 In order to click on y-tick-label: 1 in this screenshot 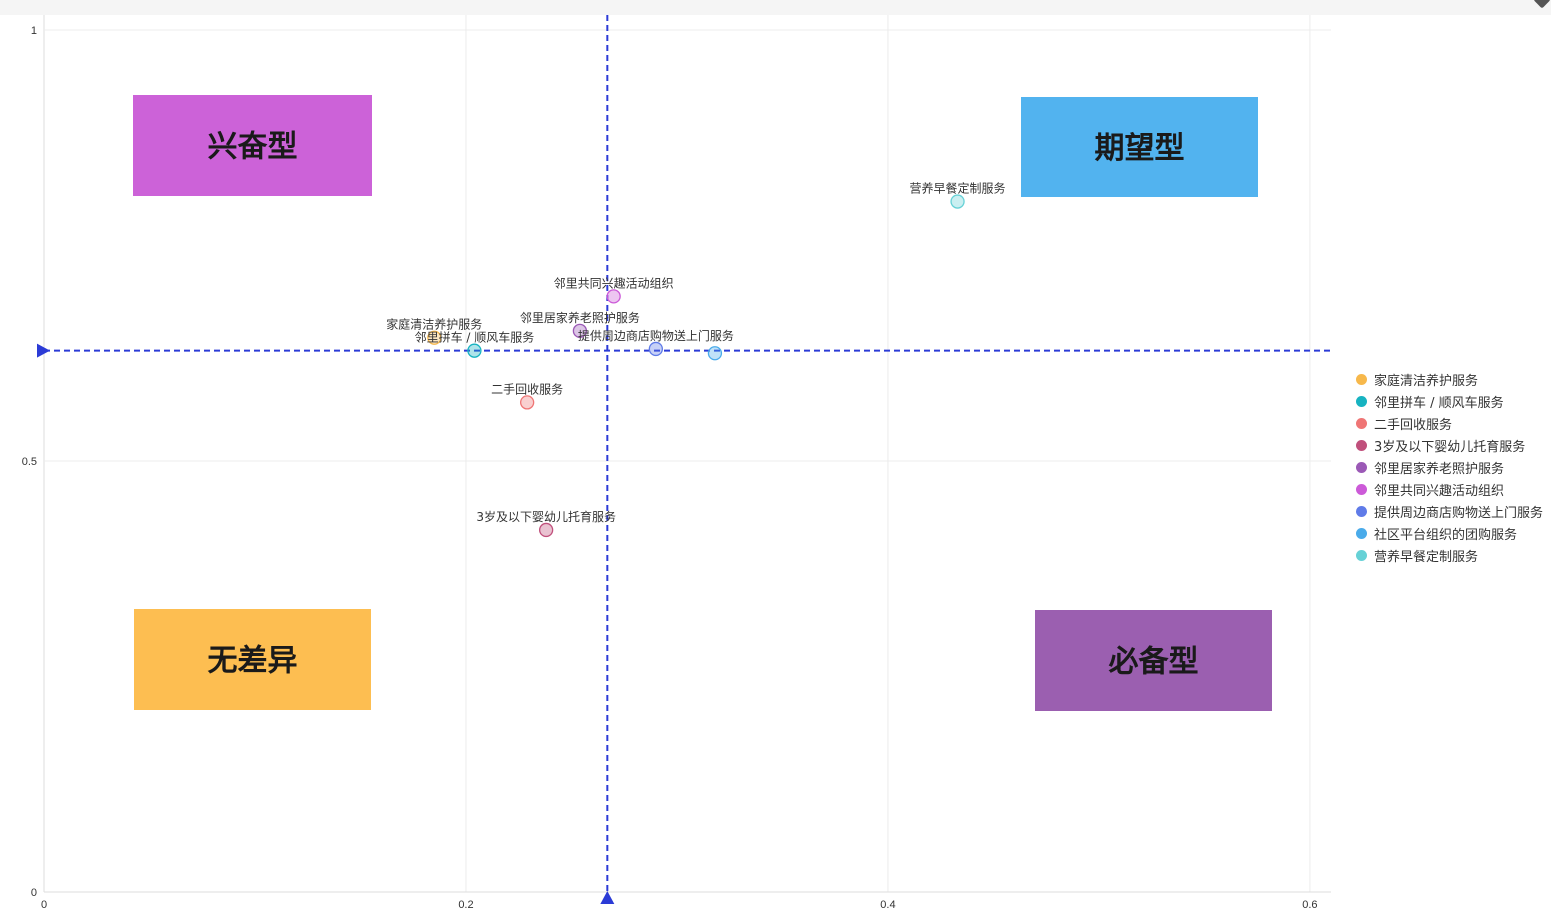, I will do `click(34, 31)`.